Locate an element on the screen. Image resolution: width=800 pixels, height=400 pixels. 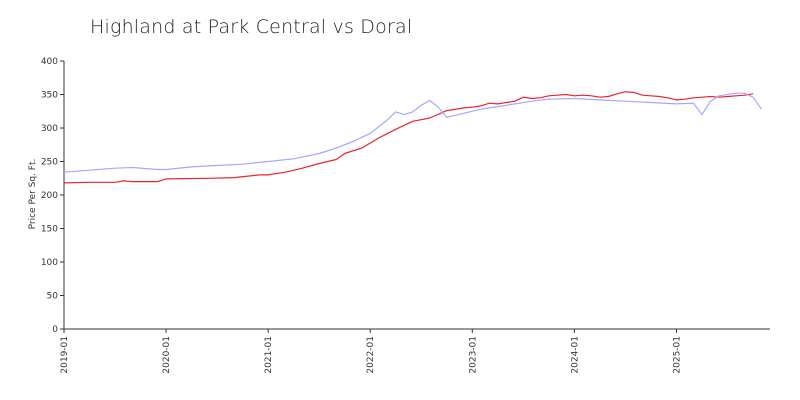
chart-title: Highland at Park Central vs Doral is located at coordinates (251, 27).